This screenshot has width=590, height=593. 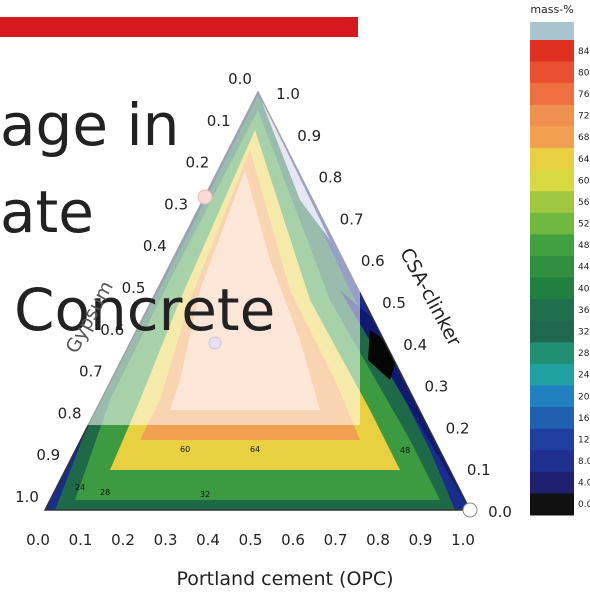 I want to click on colorbar-label: 36, so click(x=584, y=311).